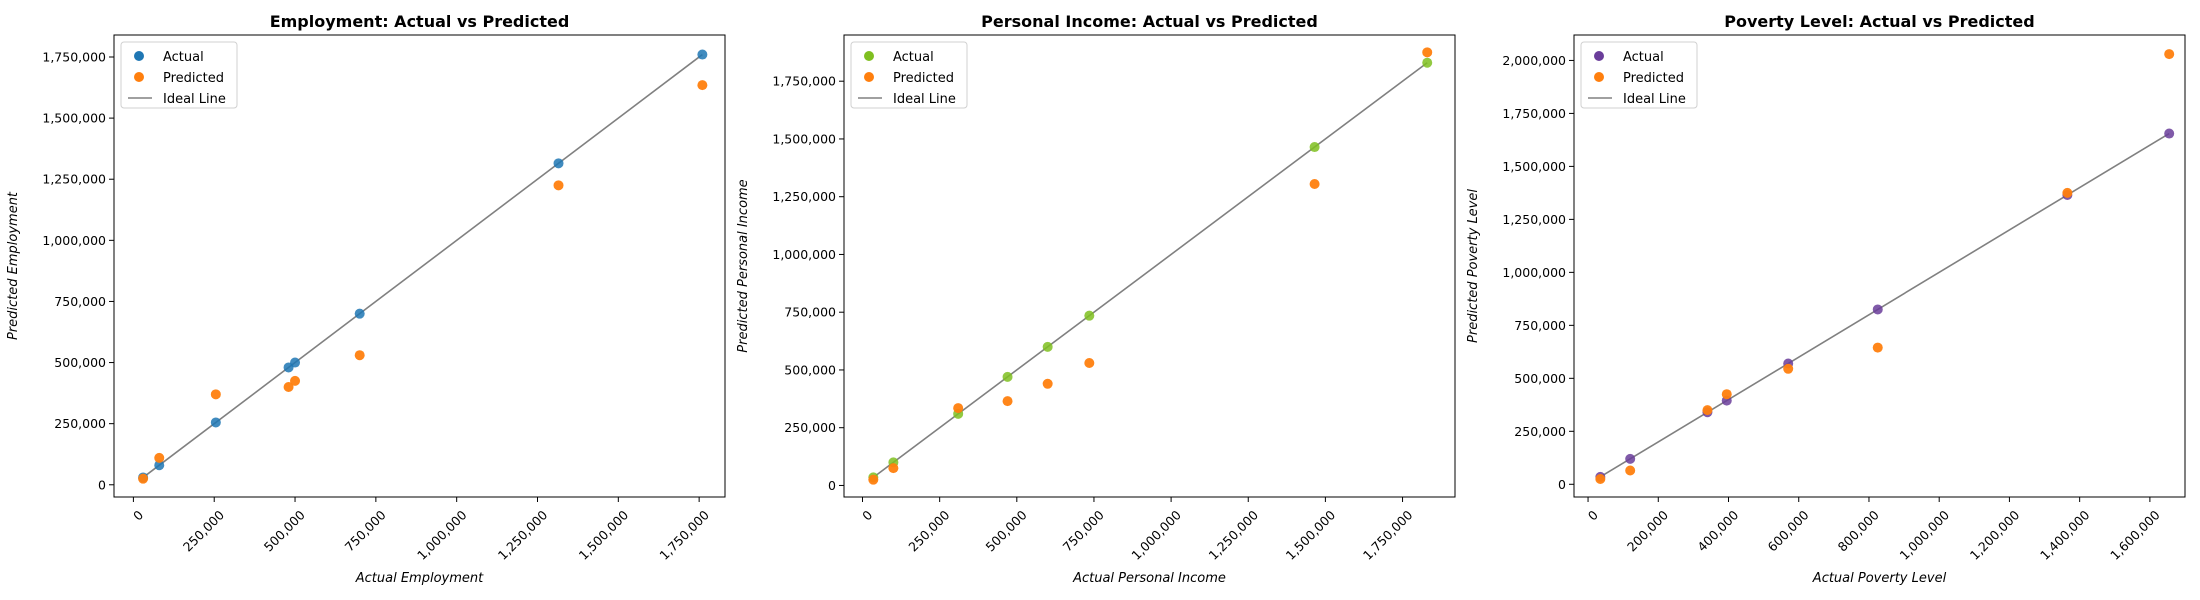  I want to click on y-tick-label: 2,000,000, so click(1534, 60).